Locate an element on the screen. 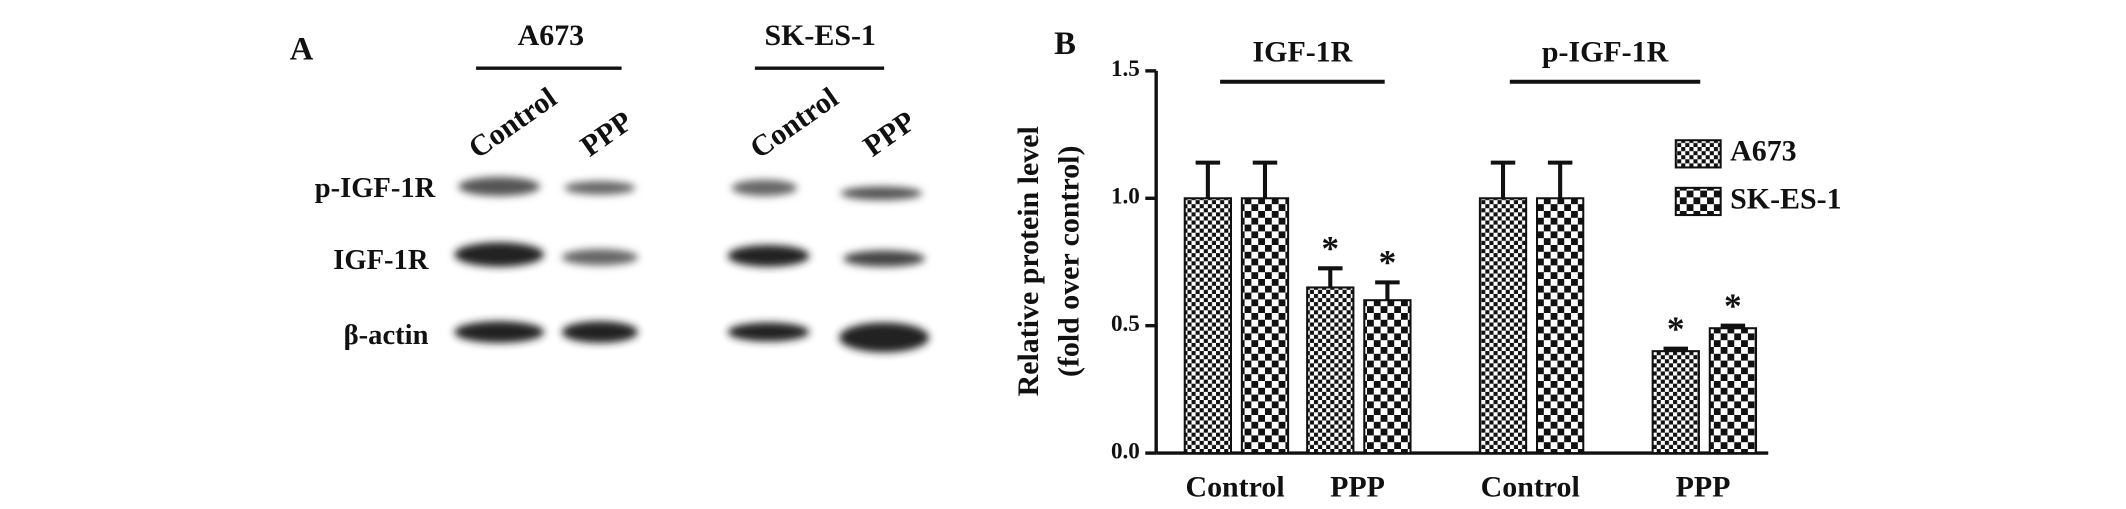 The height and width of the screenshot is (509, 2126). group-label: p-IGF-1R is located at coordinates (1605, 51).